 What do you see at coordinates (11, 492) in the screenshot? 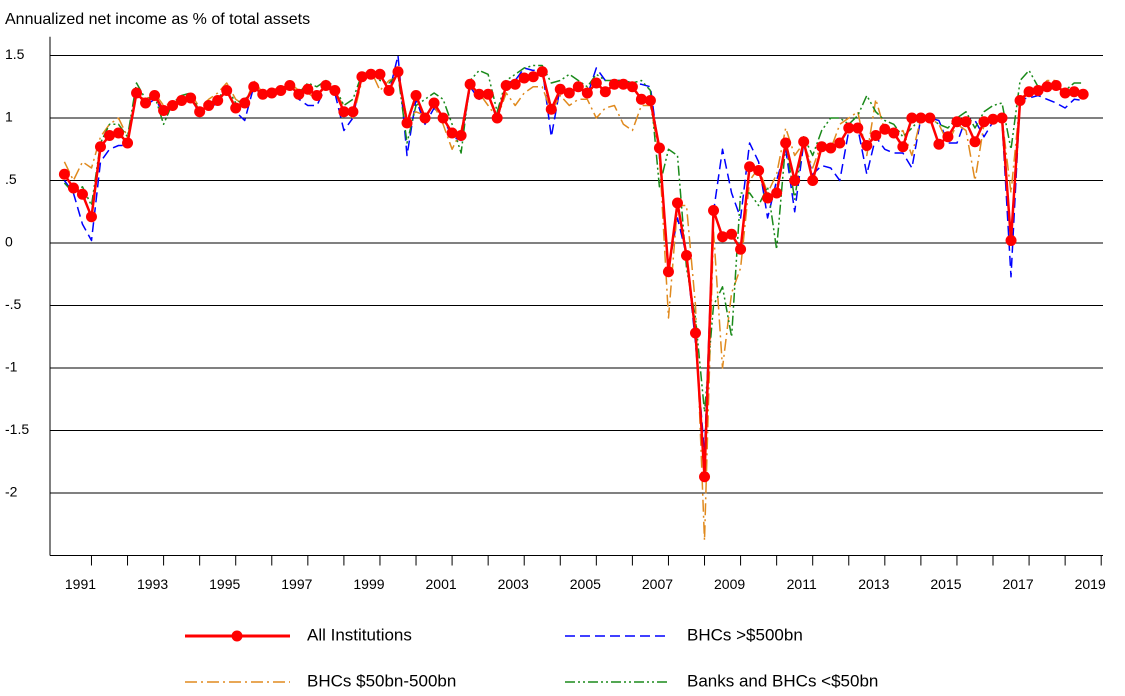
I see `y-tick-label: -2` at bounding box center [11, 492].